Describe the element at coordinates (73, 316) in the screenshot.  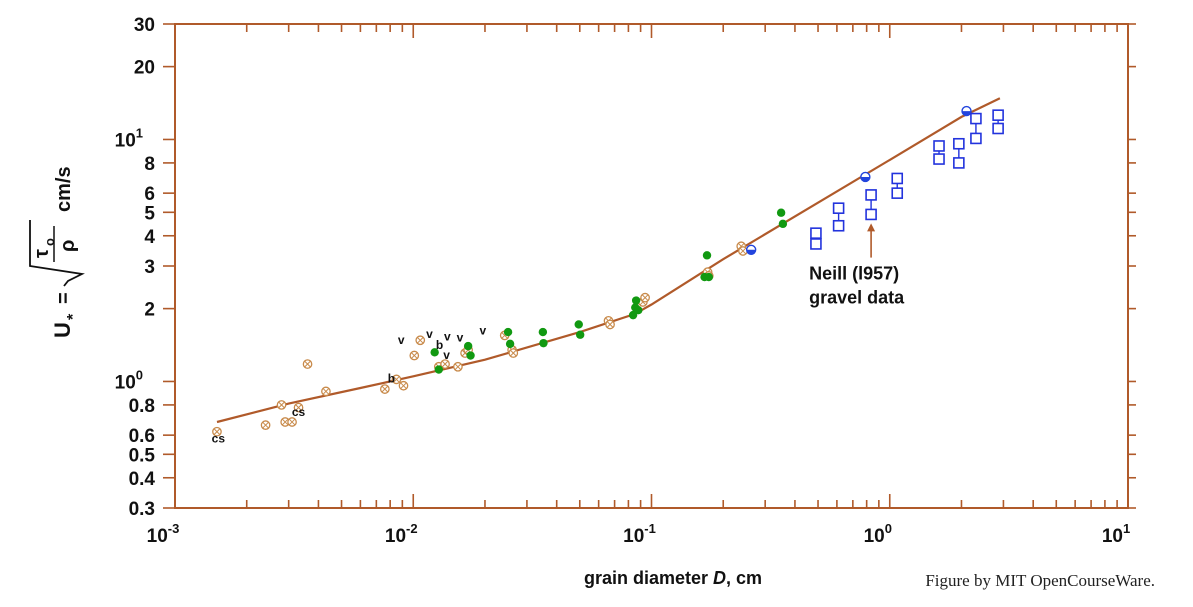
I see `y-axis-lhs-sub: *` at that location.